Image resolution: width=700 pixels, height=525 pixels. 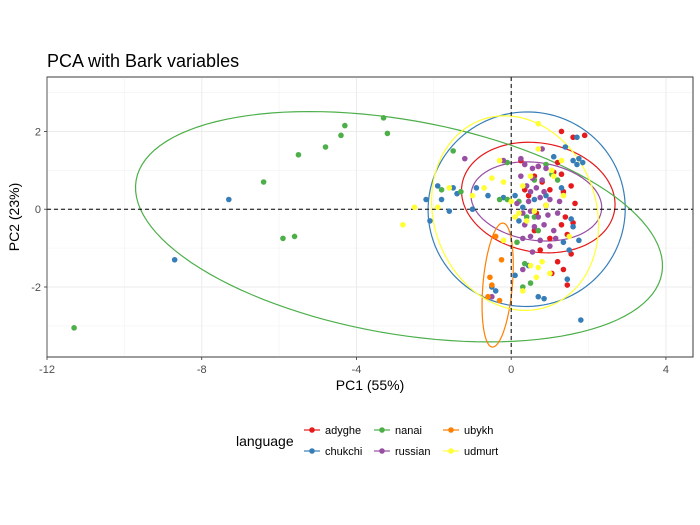 I want to click on legend-key-point-adyghe, so click(x=312, y=430).